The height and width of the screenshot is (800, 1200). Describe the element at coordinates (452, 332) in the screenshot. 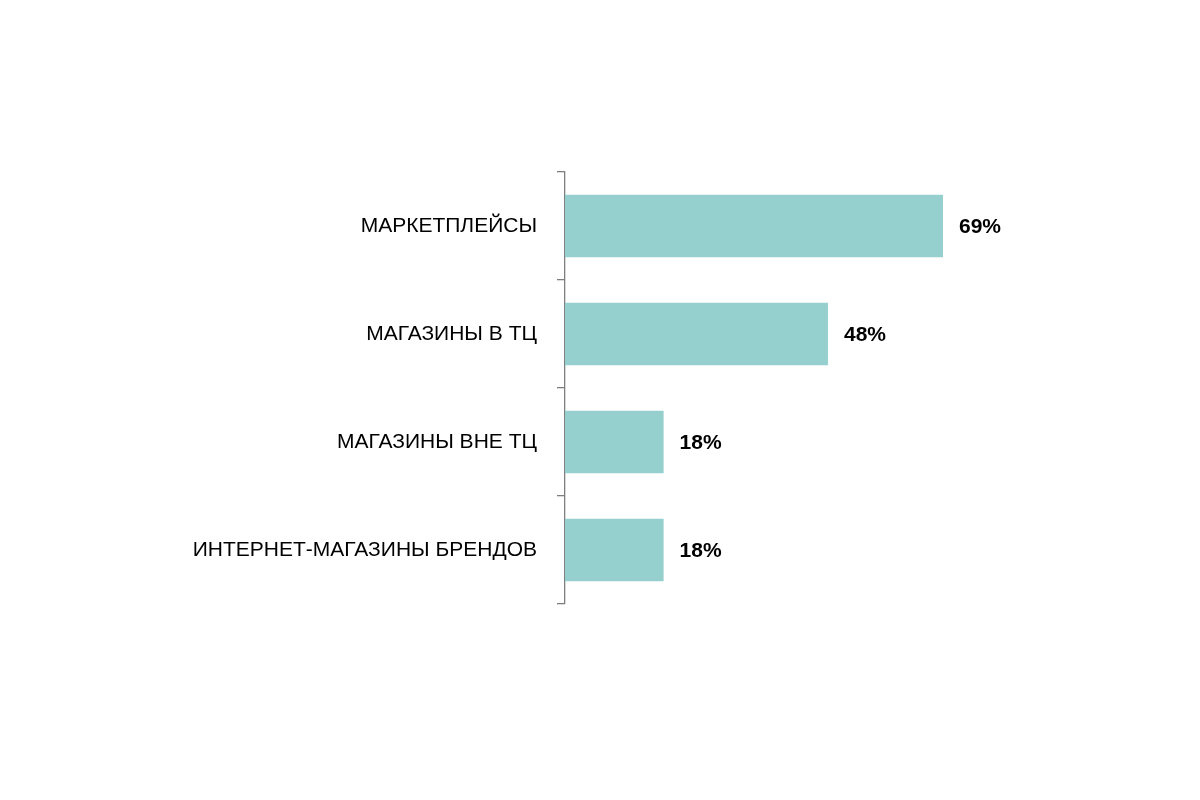

I see `y-tick-label: МАГАЗИНЫ В ТЦ` at that location.